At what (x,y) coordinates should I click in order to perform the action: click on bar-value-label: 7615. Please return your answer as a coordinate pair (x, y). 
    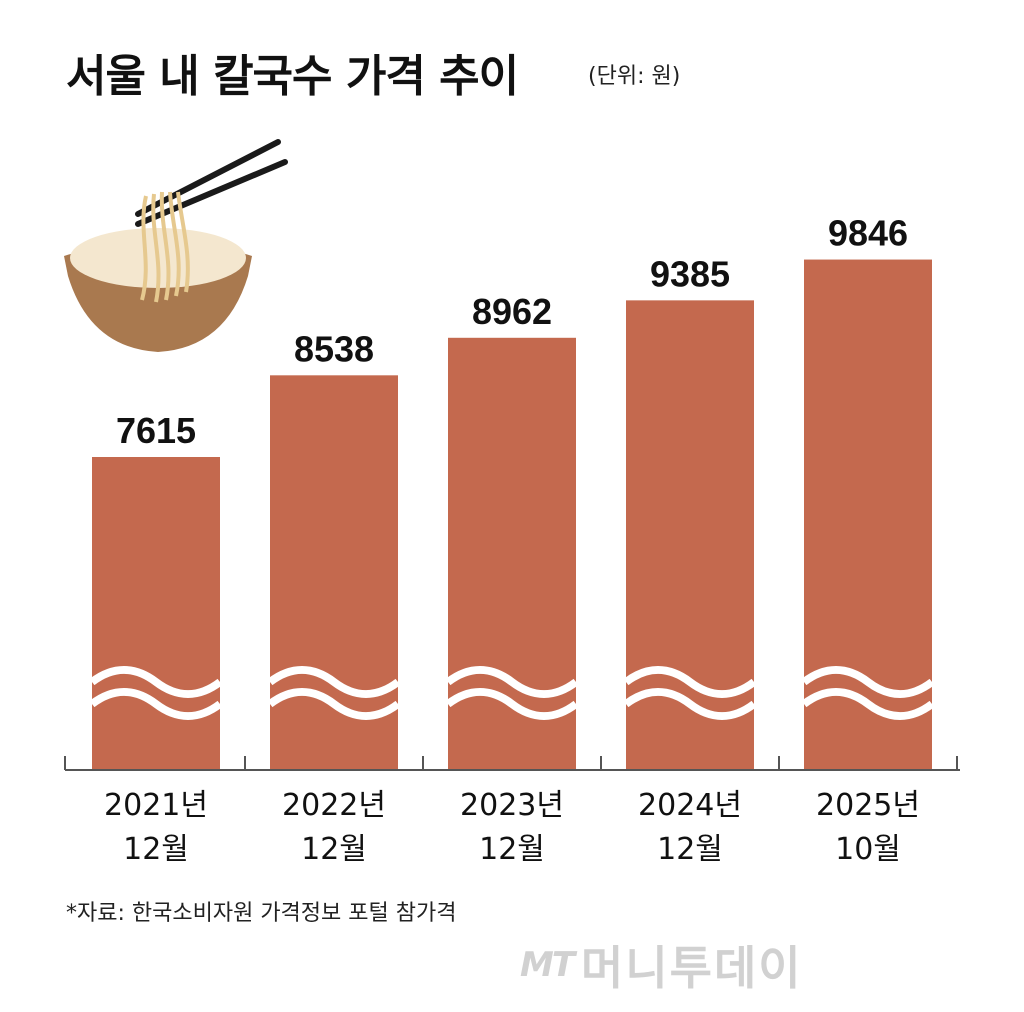
    Looking at the image, I should click on (156, 430).